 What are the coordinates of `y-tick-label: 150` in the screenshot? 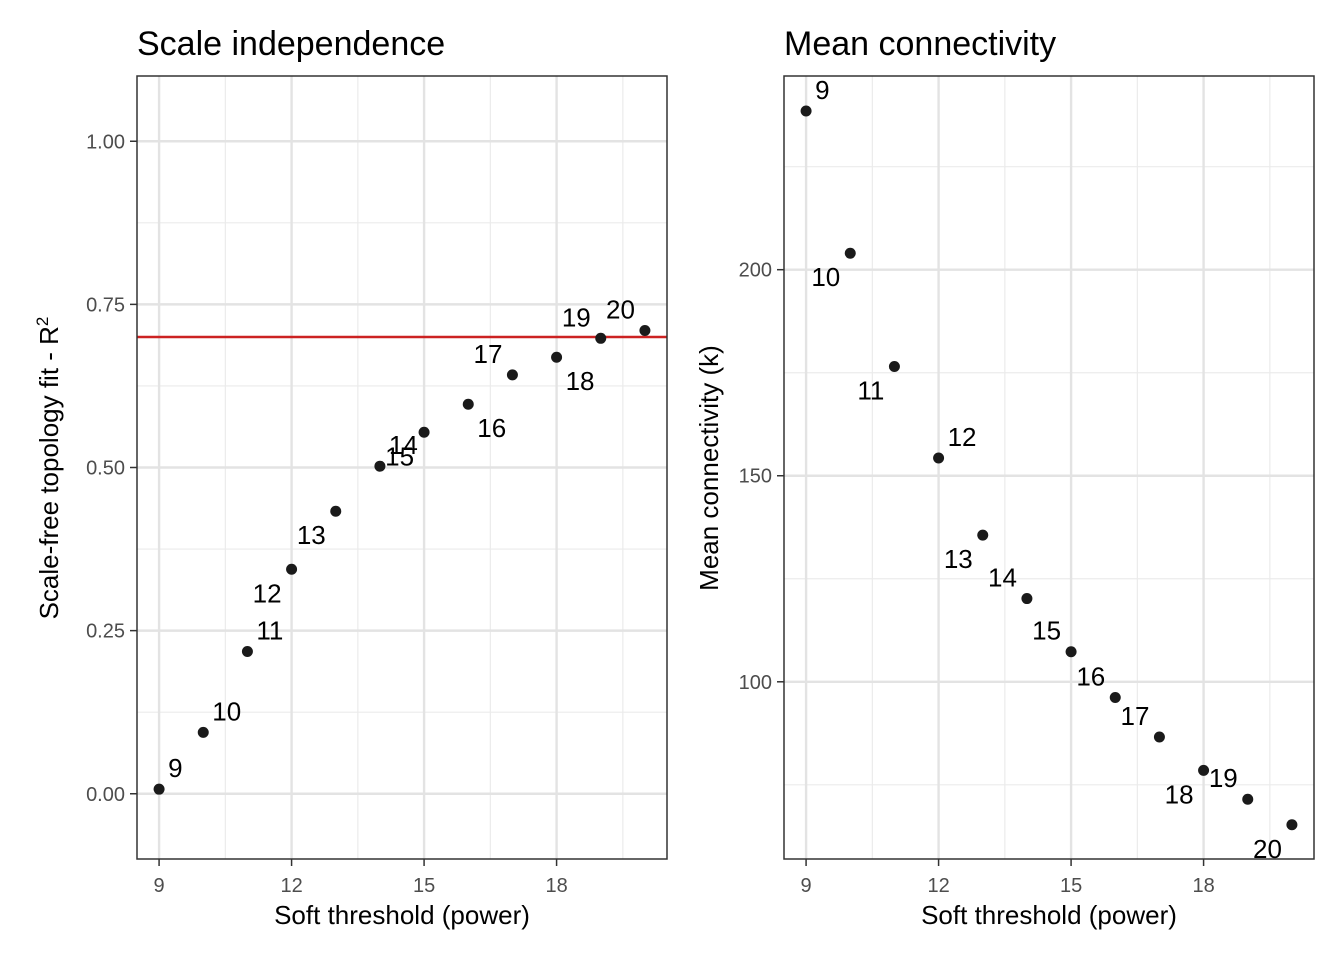 It's located at (755, 477).